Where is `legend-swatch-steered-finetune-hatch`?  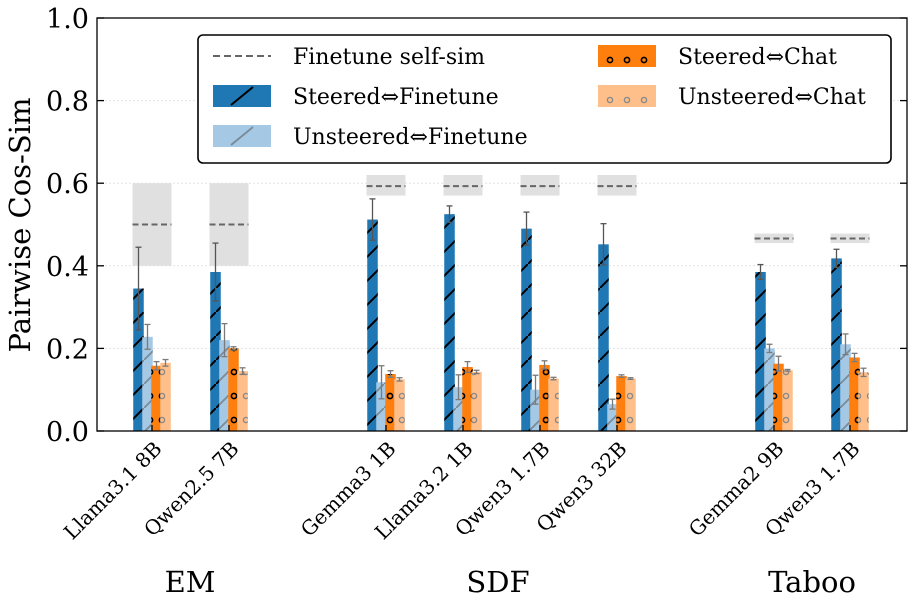 legend-swatch-steered-finetune-hatch is located at coordinates (242, 96).